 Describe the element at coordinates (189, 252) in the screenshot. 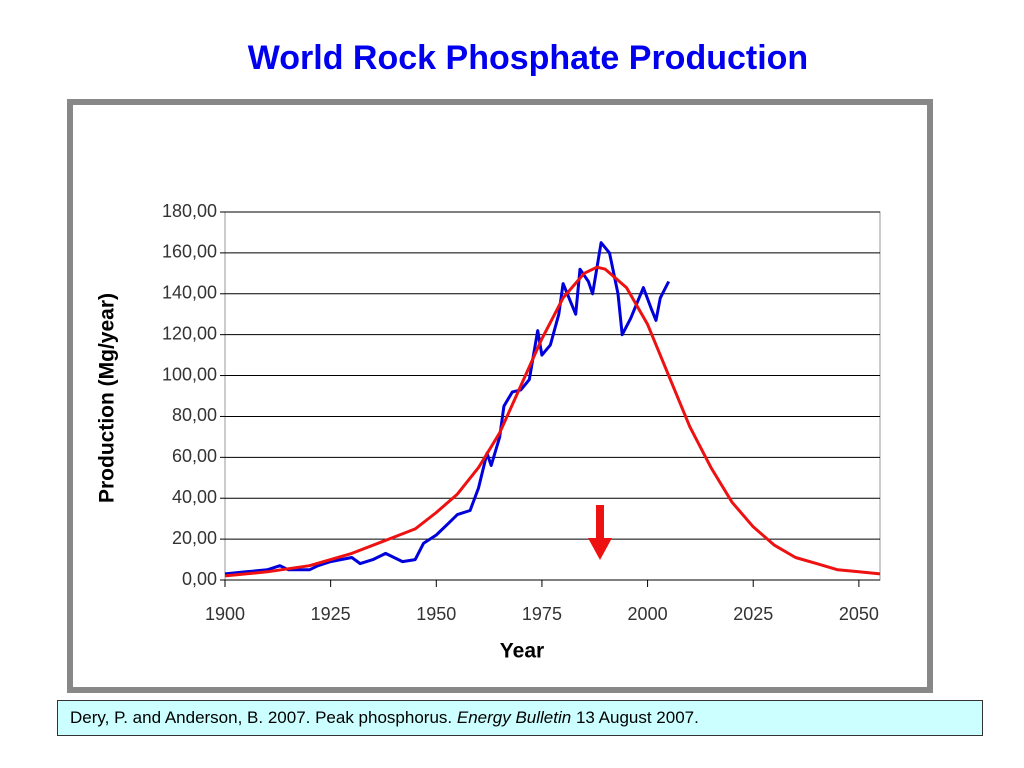

I see `y-tick-label: 160,00` at that location.